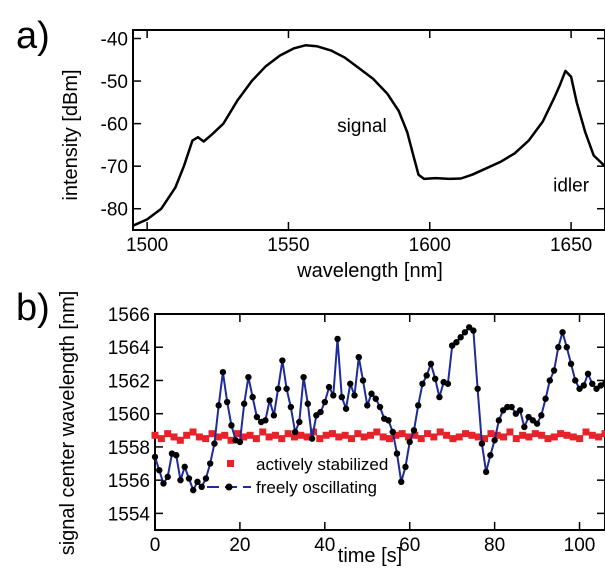 The height and width of the screenshot is (570, 605). What do you see at coordinates (571, 186) in the screenshot?
I see `annotation-idler: idler` at bounding box center [571, 186].